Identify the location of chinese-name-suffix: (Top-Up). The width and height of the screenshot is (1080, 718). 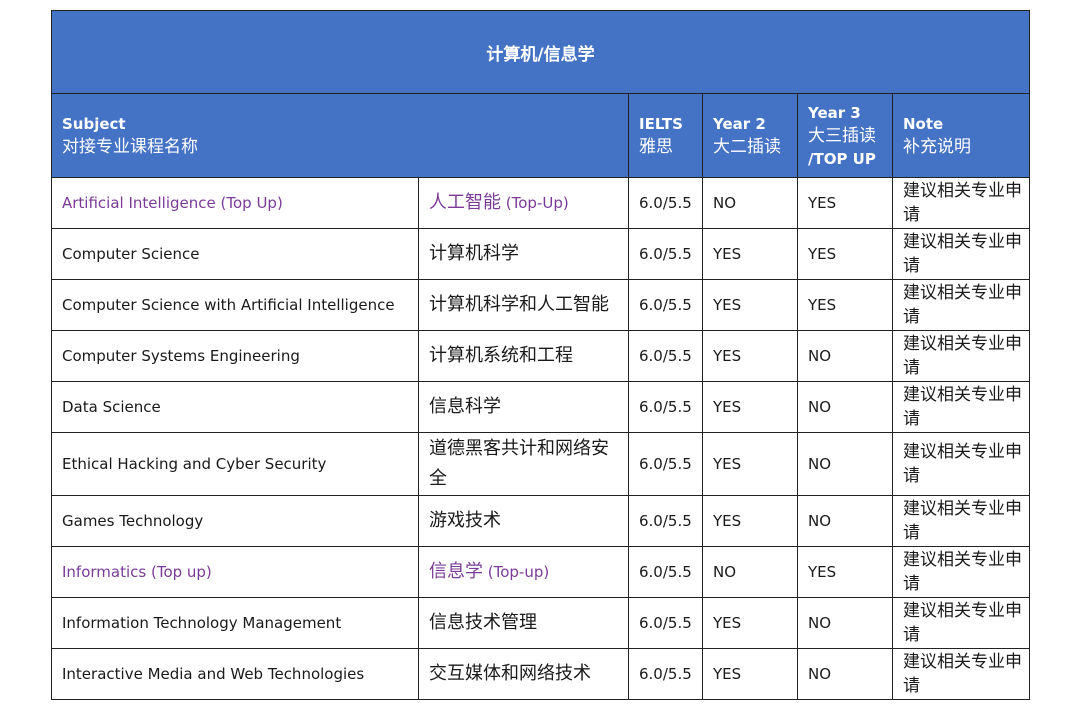
(535, 203).